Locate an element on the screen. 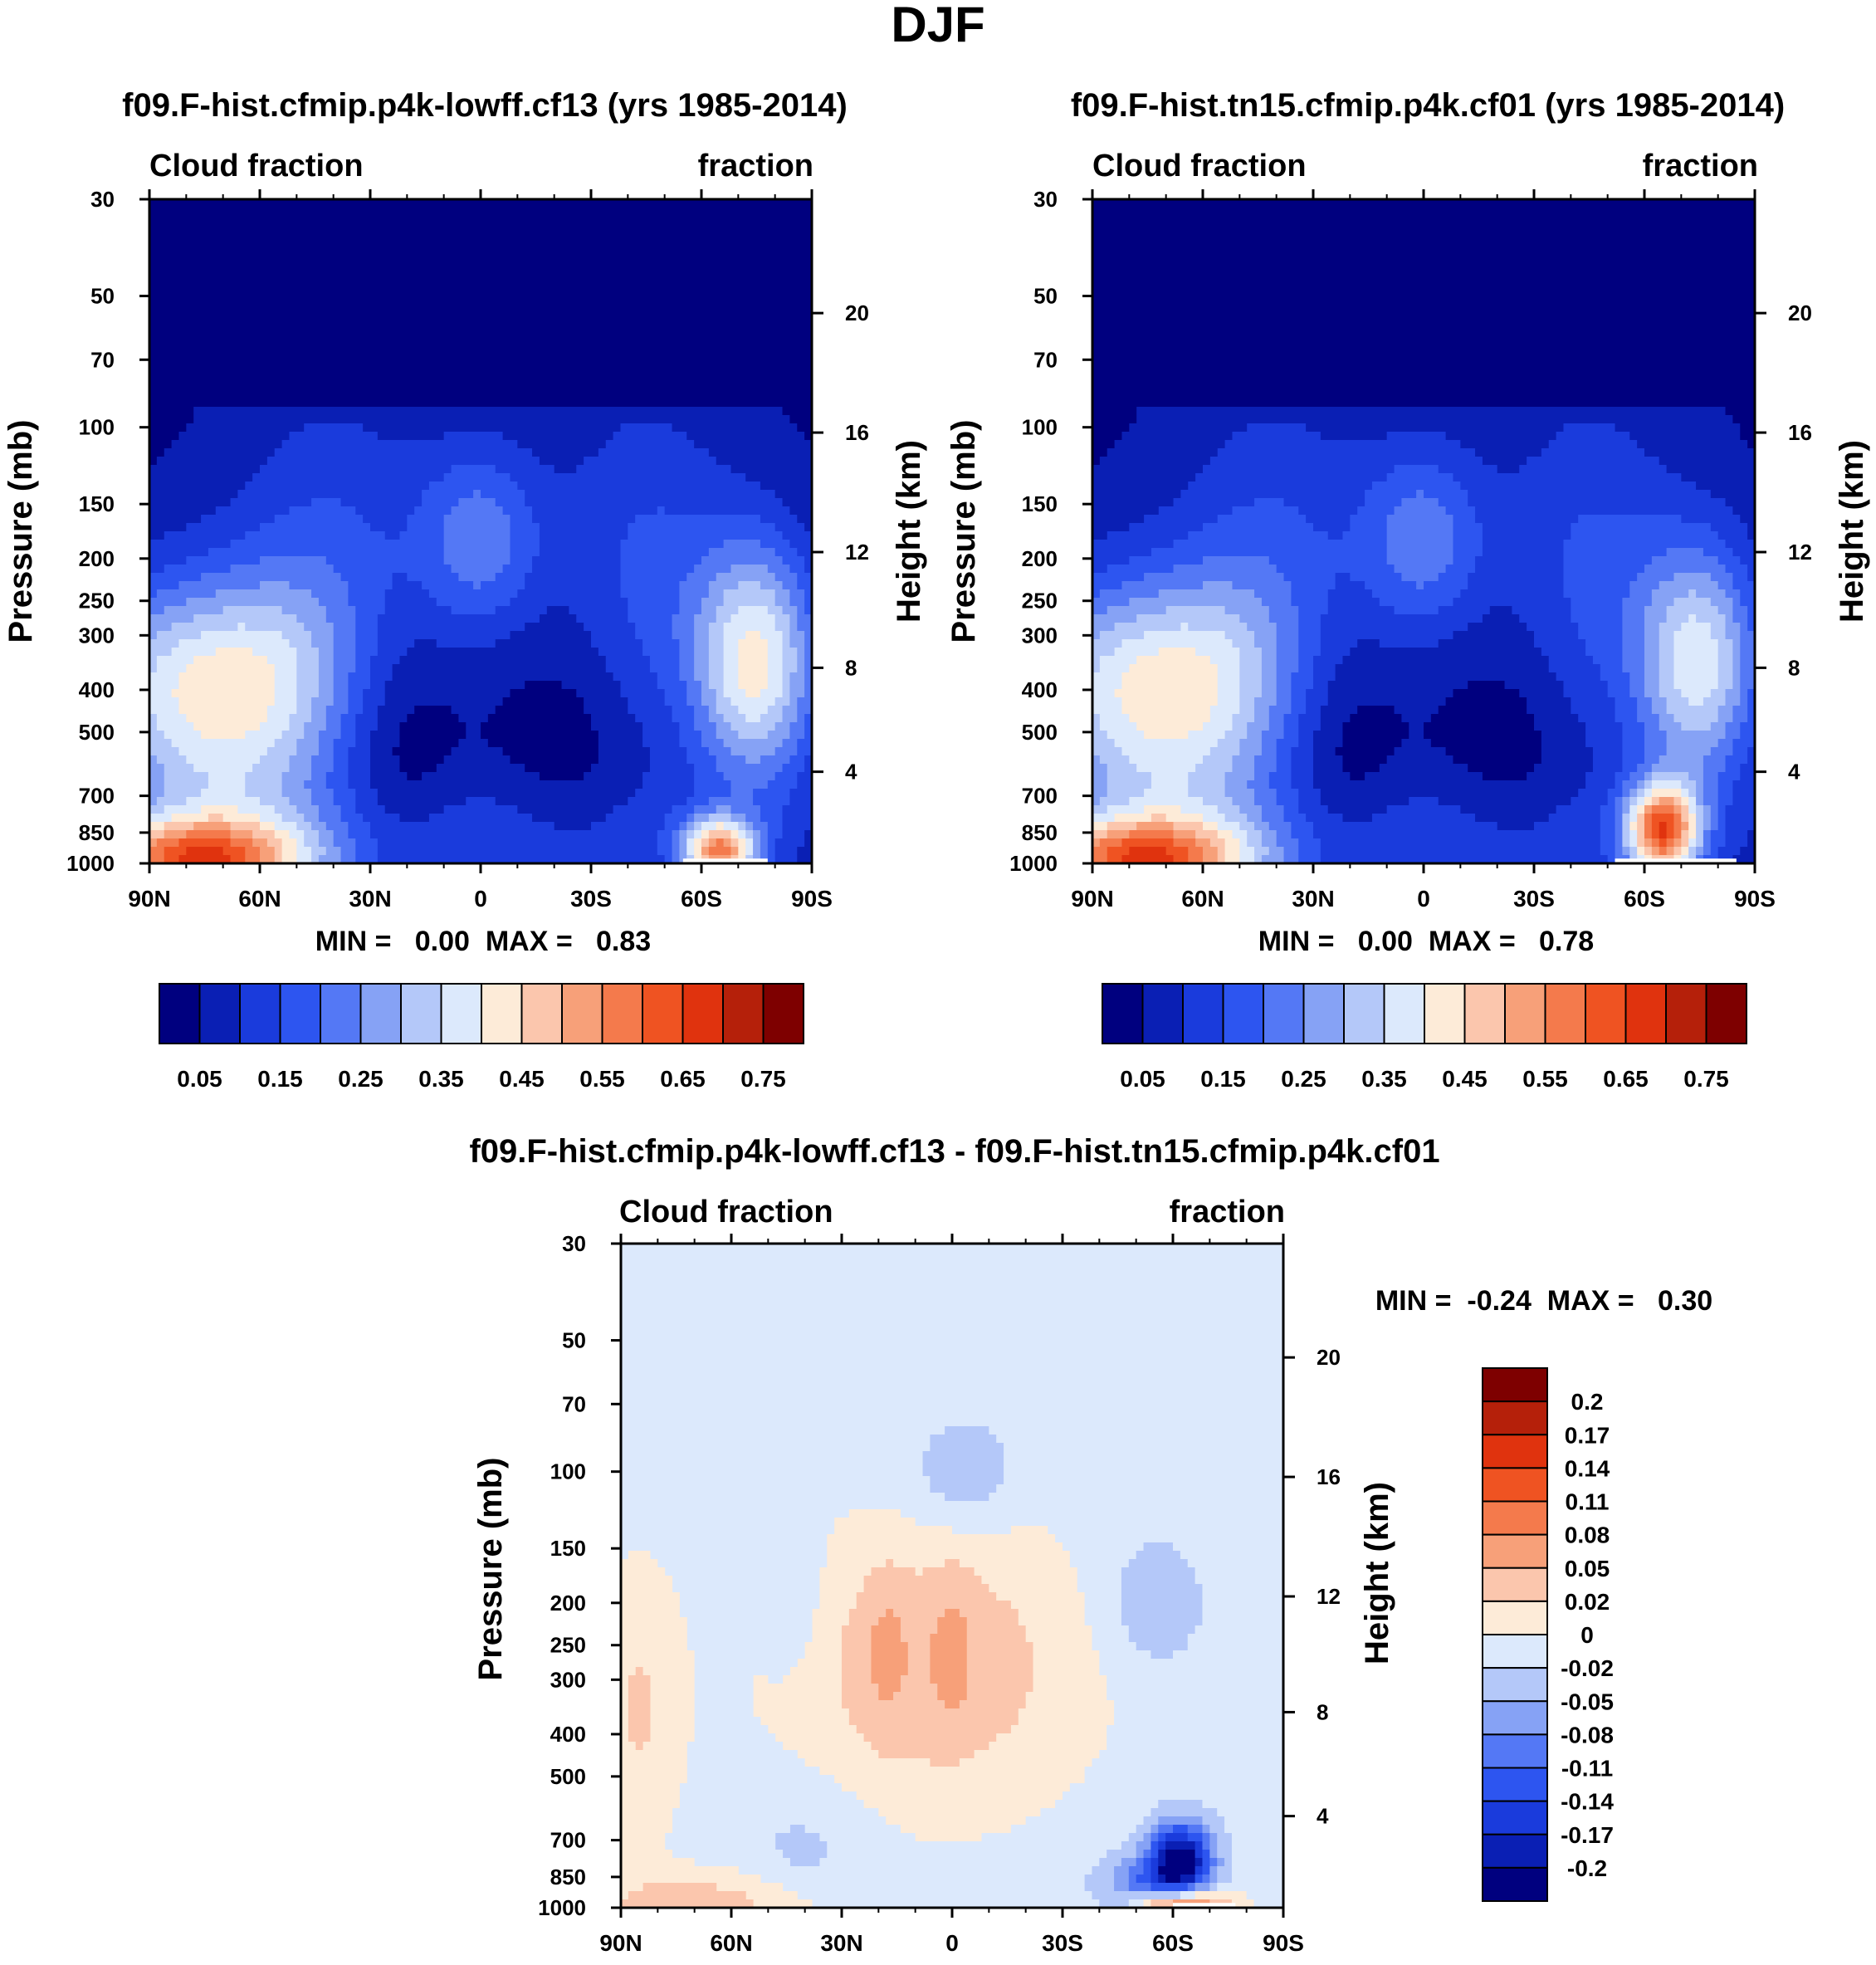  y-tick-label: 1000 is located at coordinates (562, 1908).